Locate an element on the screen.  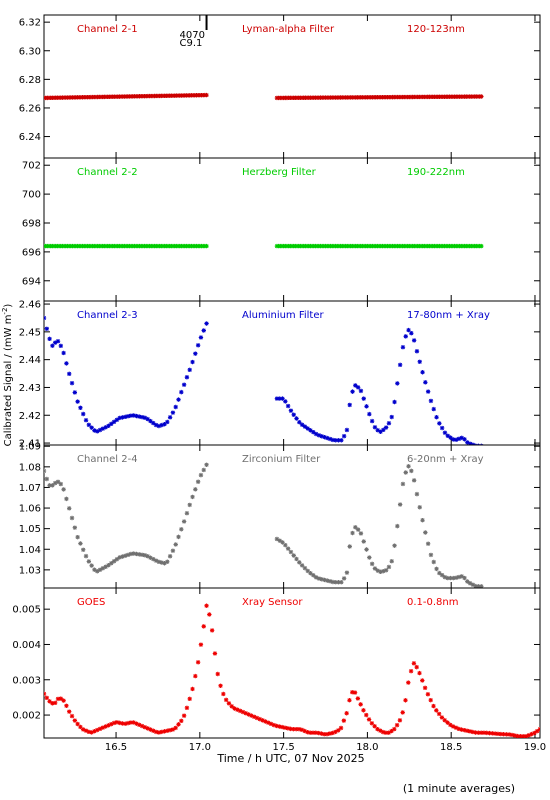
panel-filter-label: Lyman-alpha Filter is located at coordinates (288, 29).